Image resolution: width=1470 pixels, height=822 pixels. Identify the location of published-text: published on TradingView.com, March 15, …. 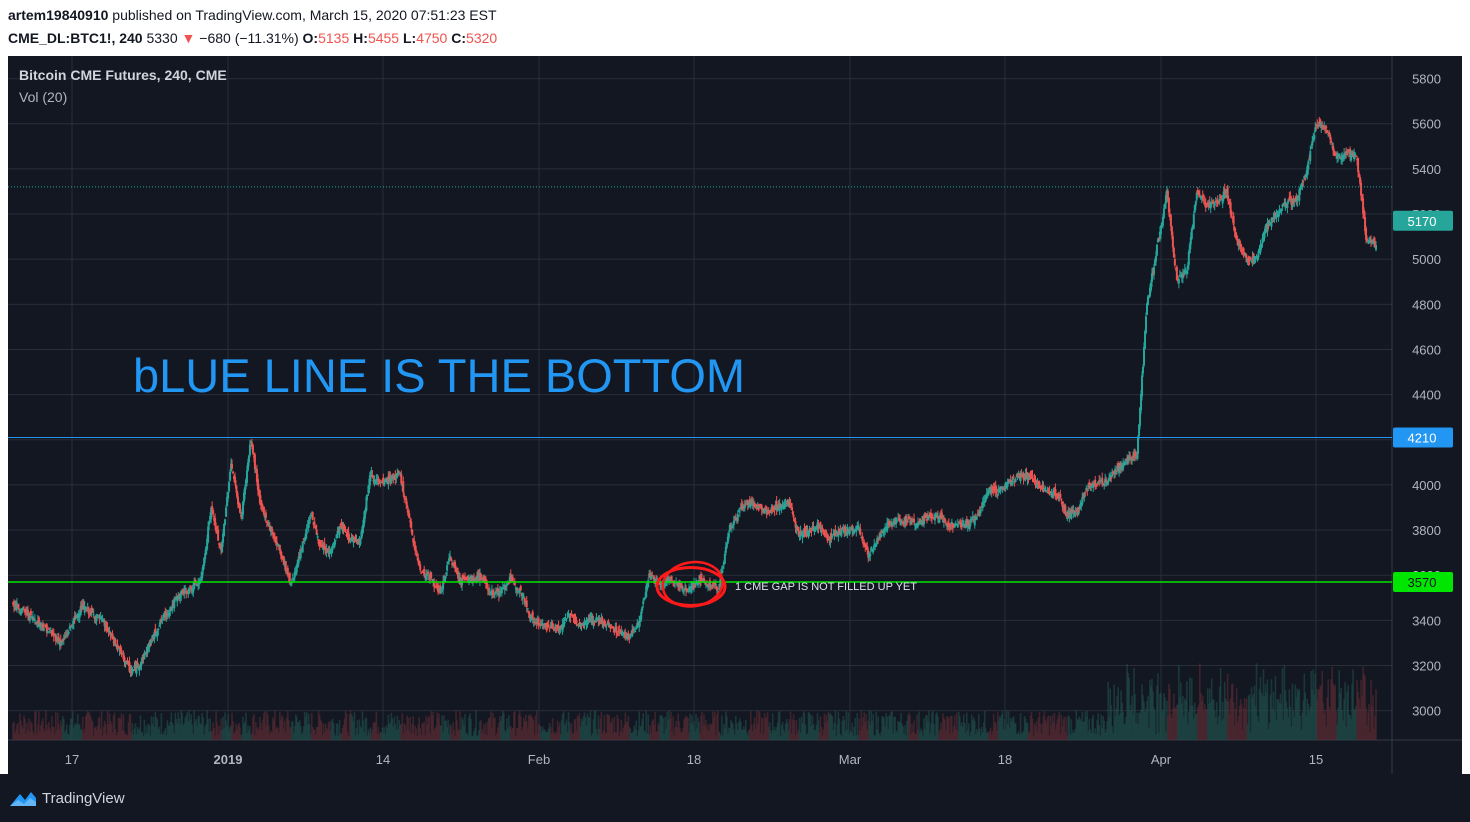
(302, 15).